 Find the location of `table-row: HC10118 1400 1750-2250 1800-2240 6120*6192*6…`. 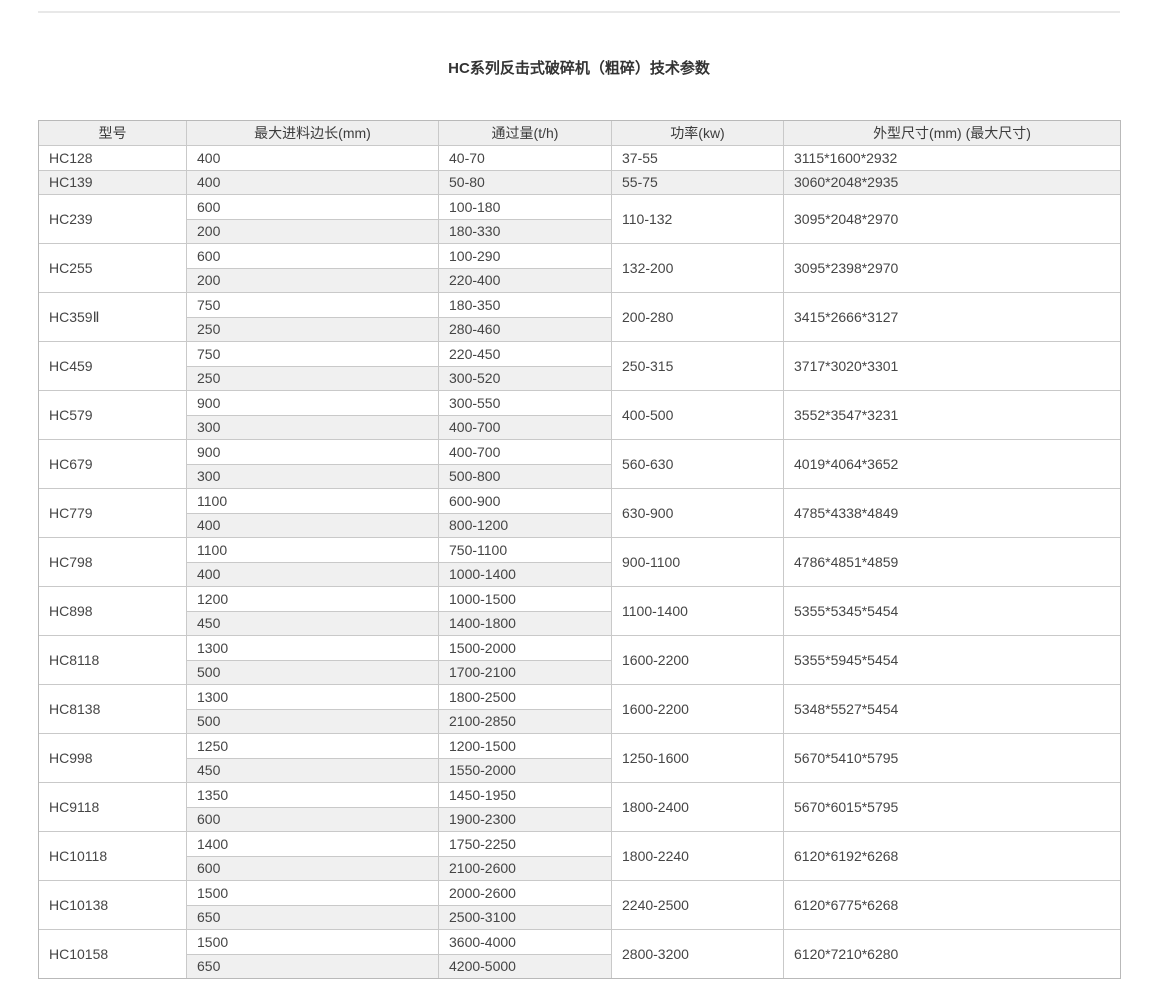

table-row: HC10118 1400 1750-2250 1800-2240 6120*6192*6… is located at coordinates (579, 856).